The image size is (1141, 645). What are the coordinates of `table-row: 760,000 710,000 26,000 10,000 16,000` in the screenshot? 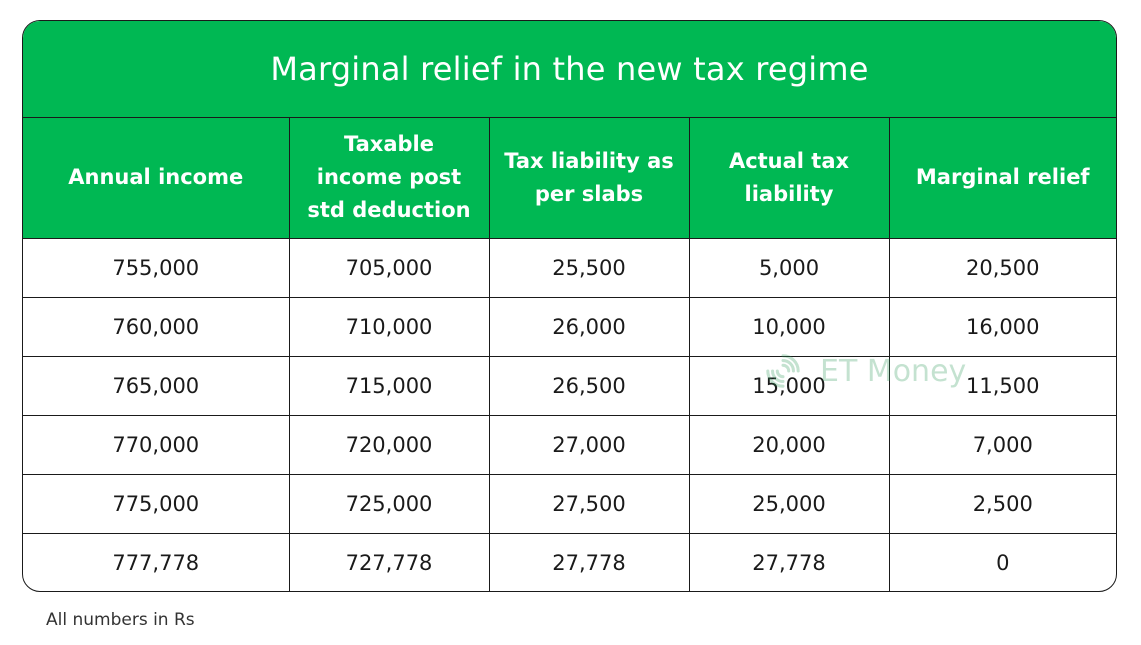 It's located at (569, 327).